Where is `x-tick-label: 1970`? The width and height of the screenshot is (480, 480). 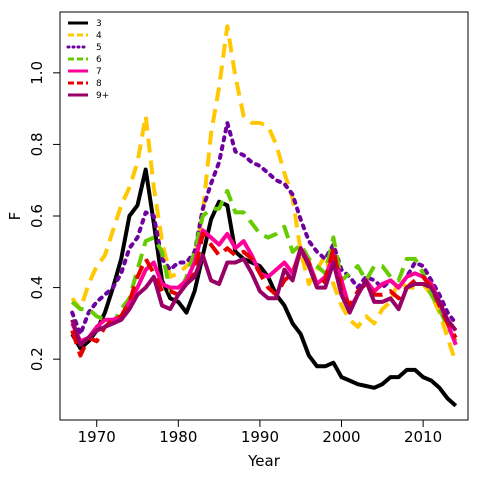
x-tick-label: 1970 is located at coordinates (97, 437).